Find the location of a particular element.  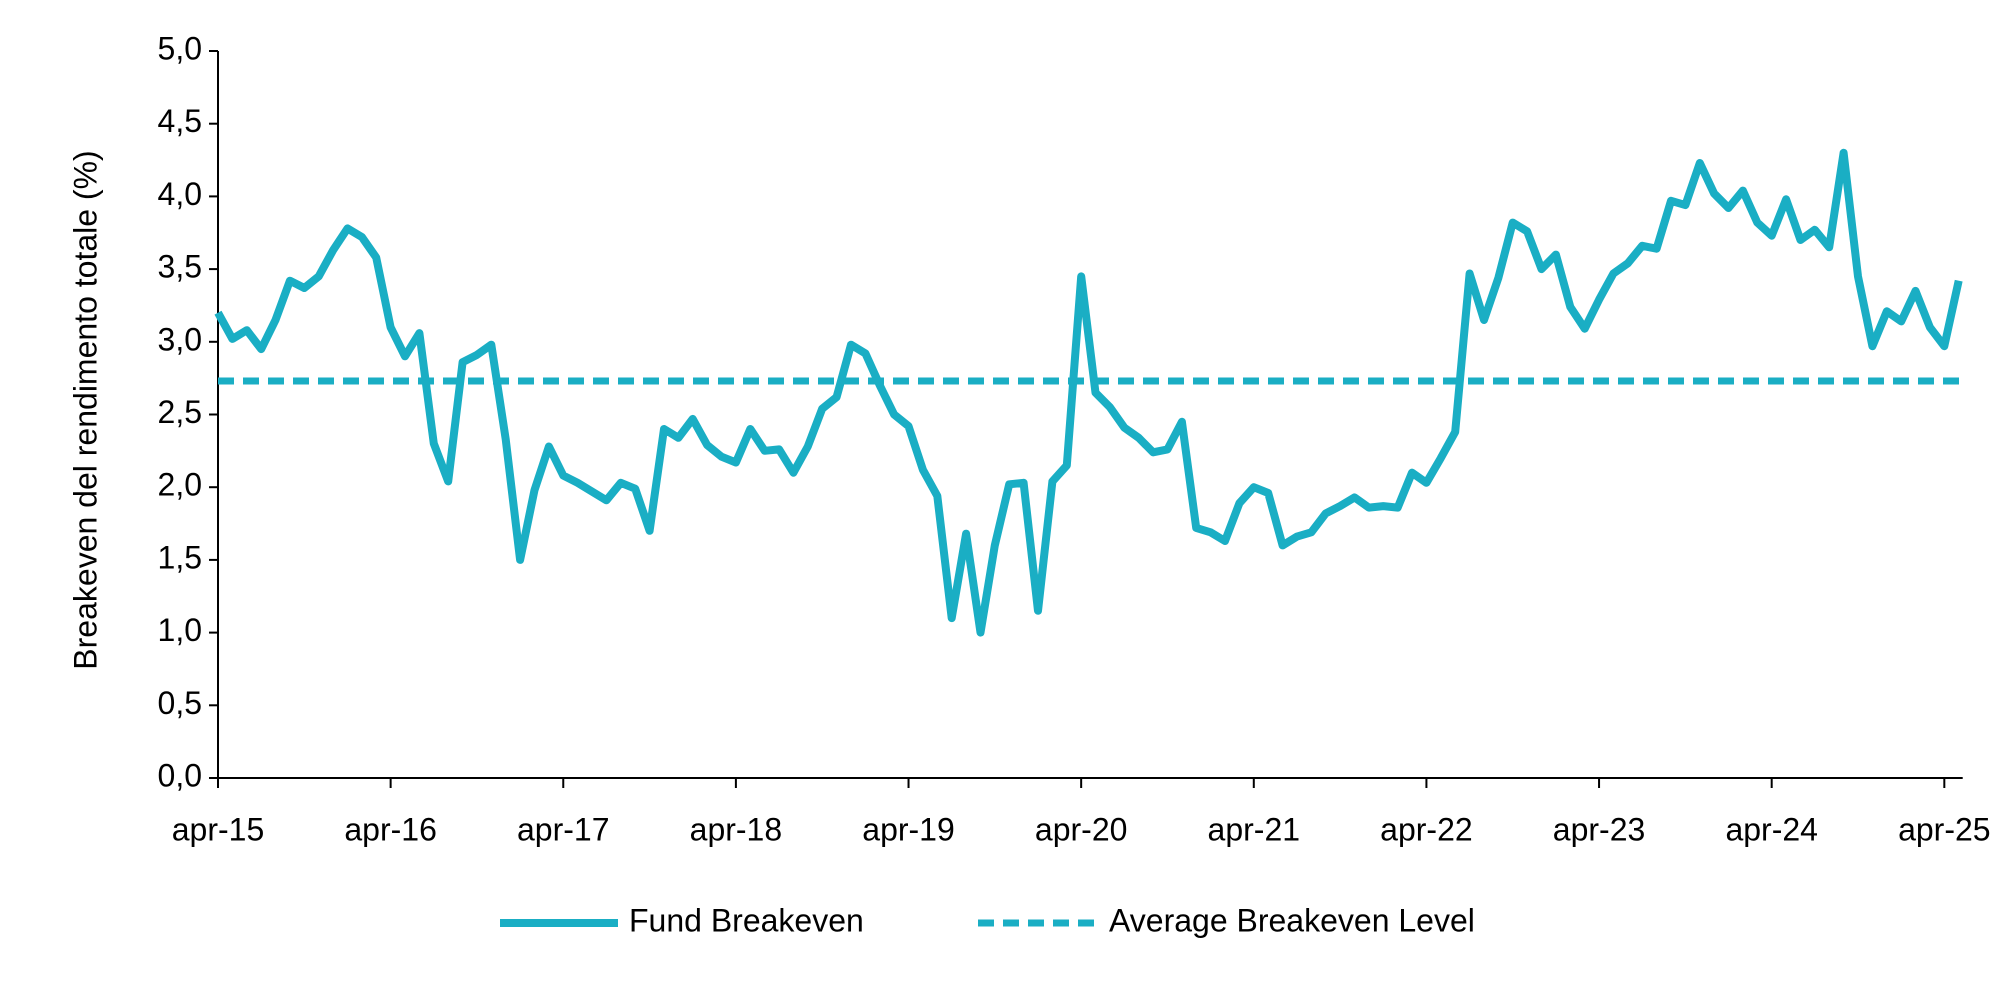

y-tick-label: 2,0 is located at coordinates (180, 485).